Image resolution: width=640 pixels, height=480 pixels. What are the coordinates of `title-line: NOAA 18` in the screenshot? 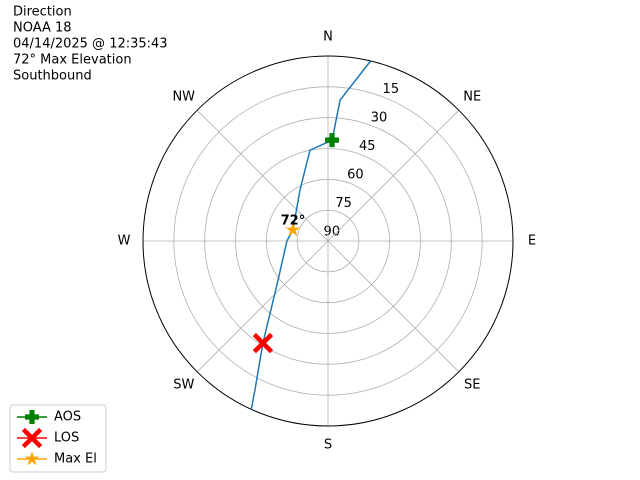 It's located at (42, 28).